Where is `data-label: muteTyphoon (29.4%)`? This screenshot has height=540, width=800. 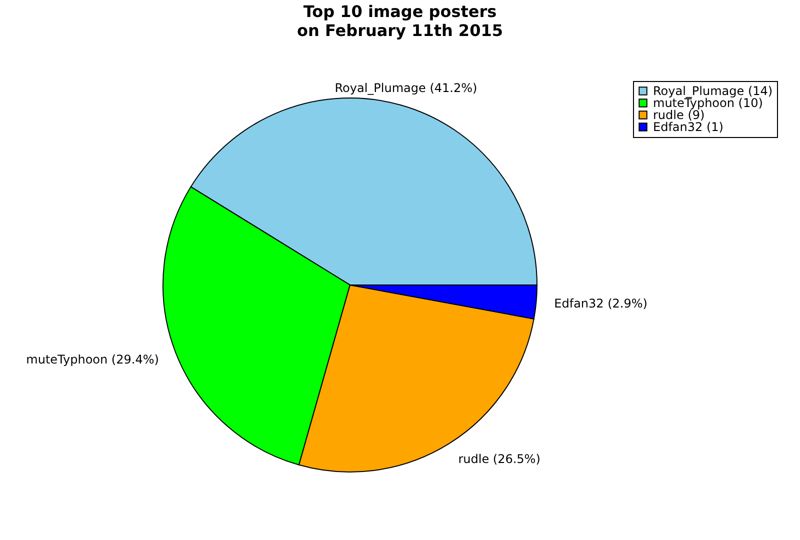 data-label: muteTyphoon (29.4%) is located at coordinates (92, 359).